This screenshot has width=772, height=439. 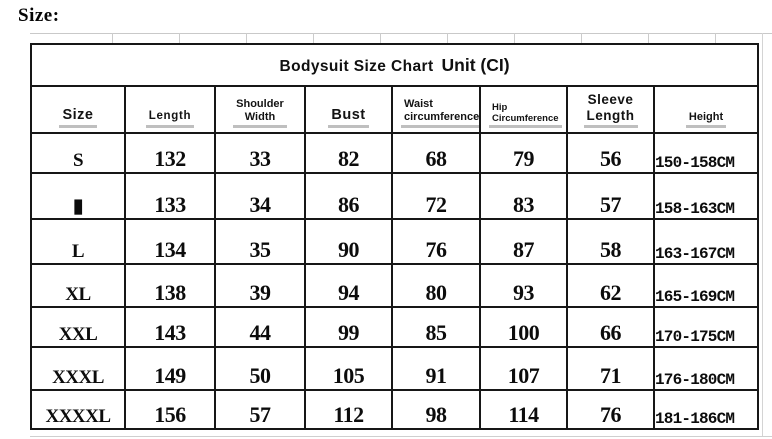 What do you see at coordinates (260, 241) in the screenshot?
I see `shoulder-width-cell: 35` at bounding box center [260, 241].